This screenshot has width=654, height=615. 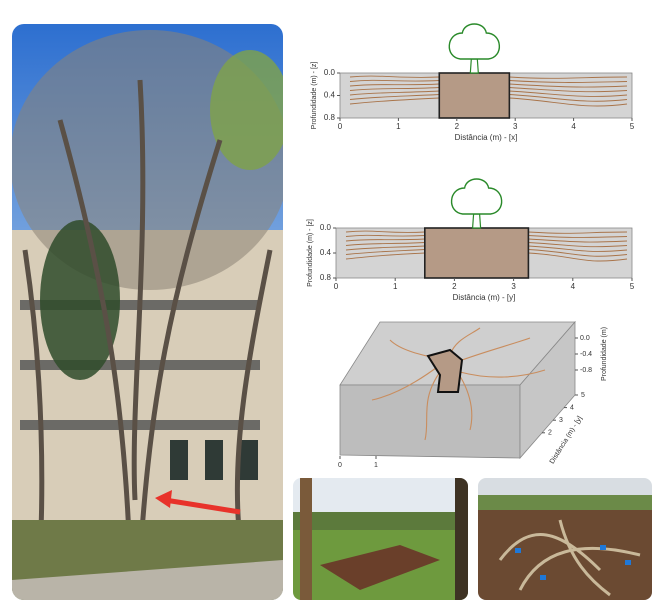 I want to click on x-axis-label: Distância (m) - [x], so click(x=486, y=137).